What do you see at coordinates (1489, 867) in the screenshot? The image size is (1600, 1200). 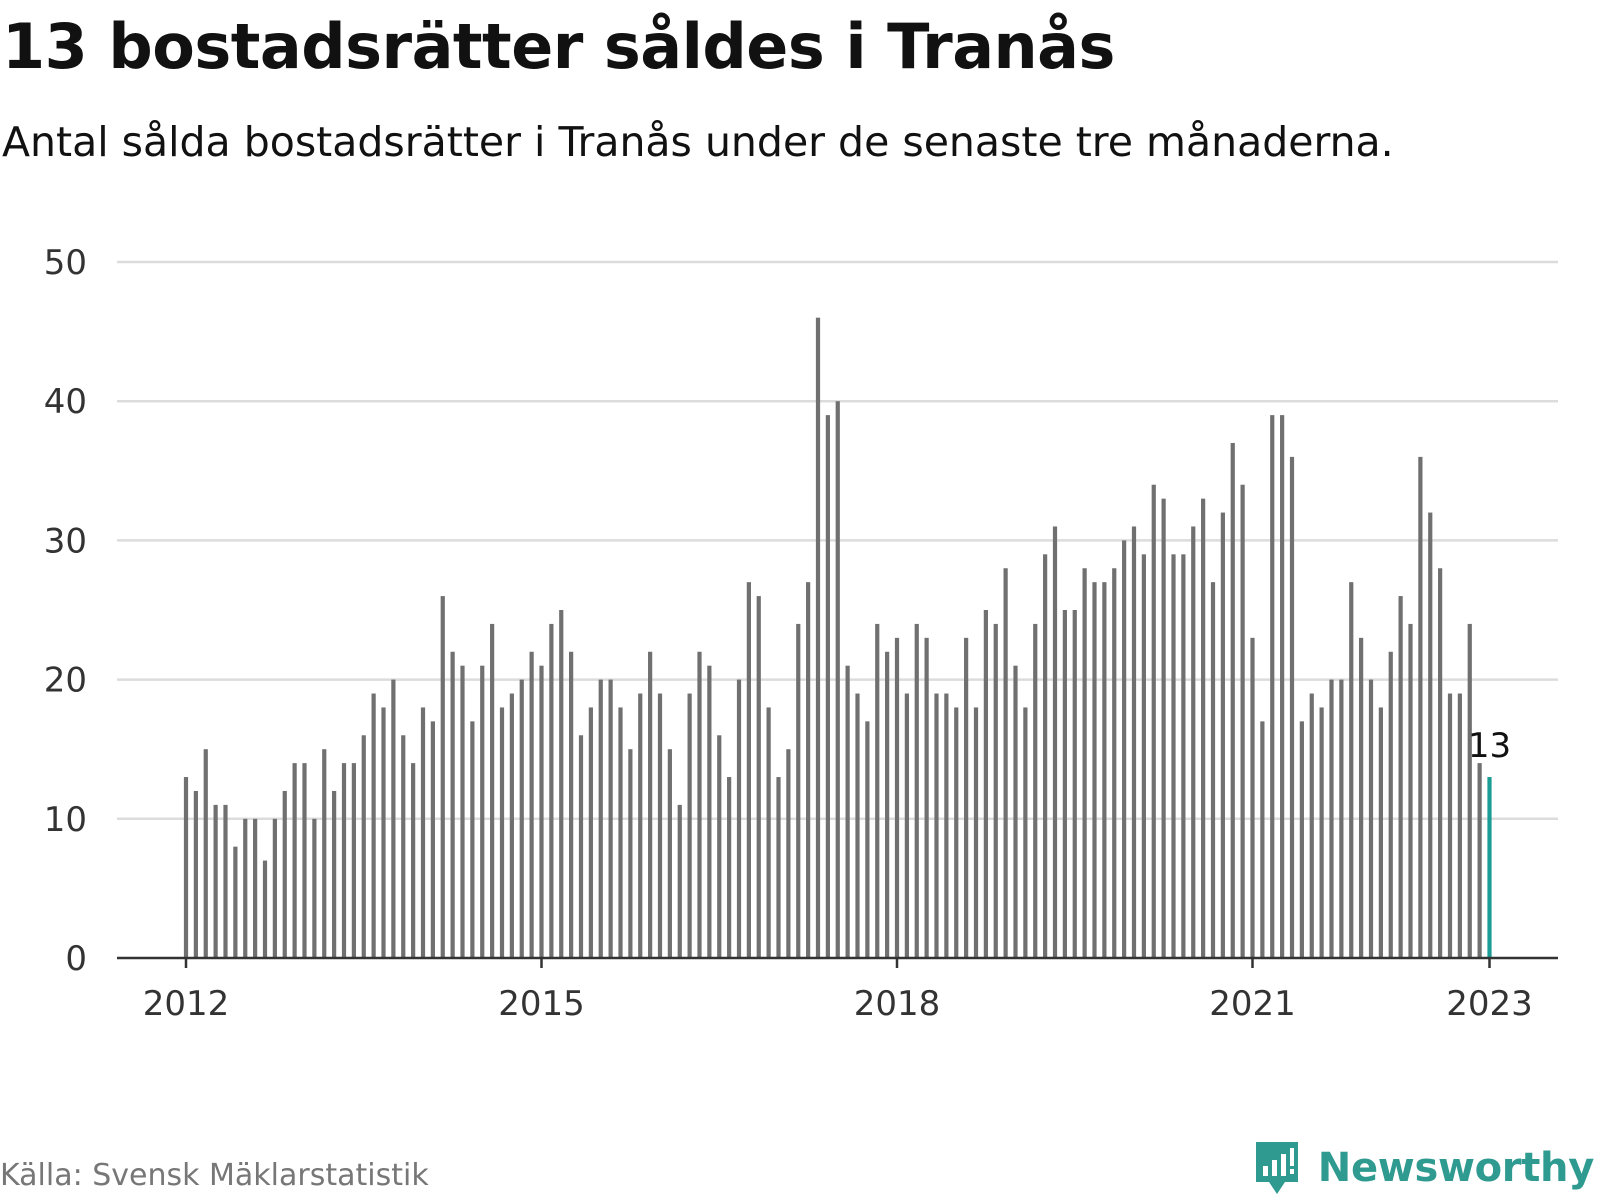 I see `bar-highlight` at bounding box center [1489, 867].